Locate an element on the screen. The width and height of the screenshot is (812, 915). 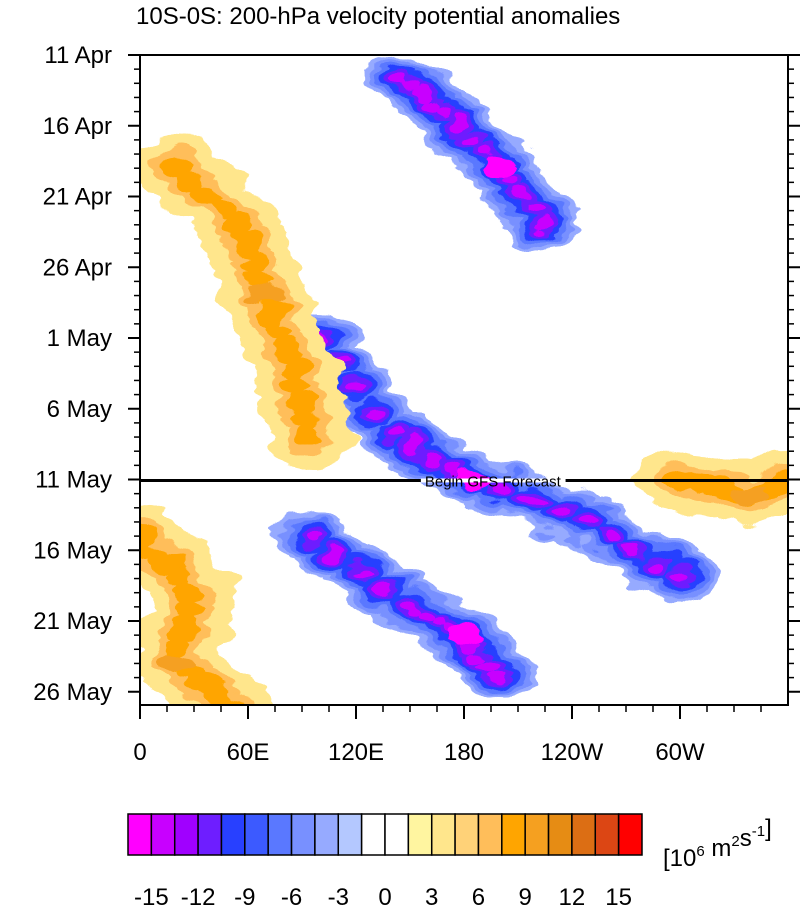
colorbar-tick-label-5: 0 is located at coordinates (384, 897).